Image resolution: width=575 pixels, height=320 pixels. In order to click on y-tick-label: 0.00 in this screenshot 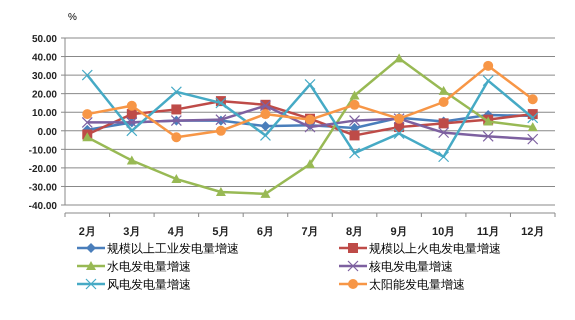, I will do `click(48, 132)`.